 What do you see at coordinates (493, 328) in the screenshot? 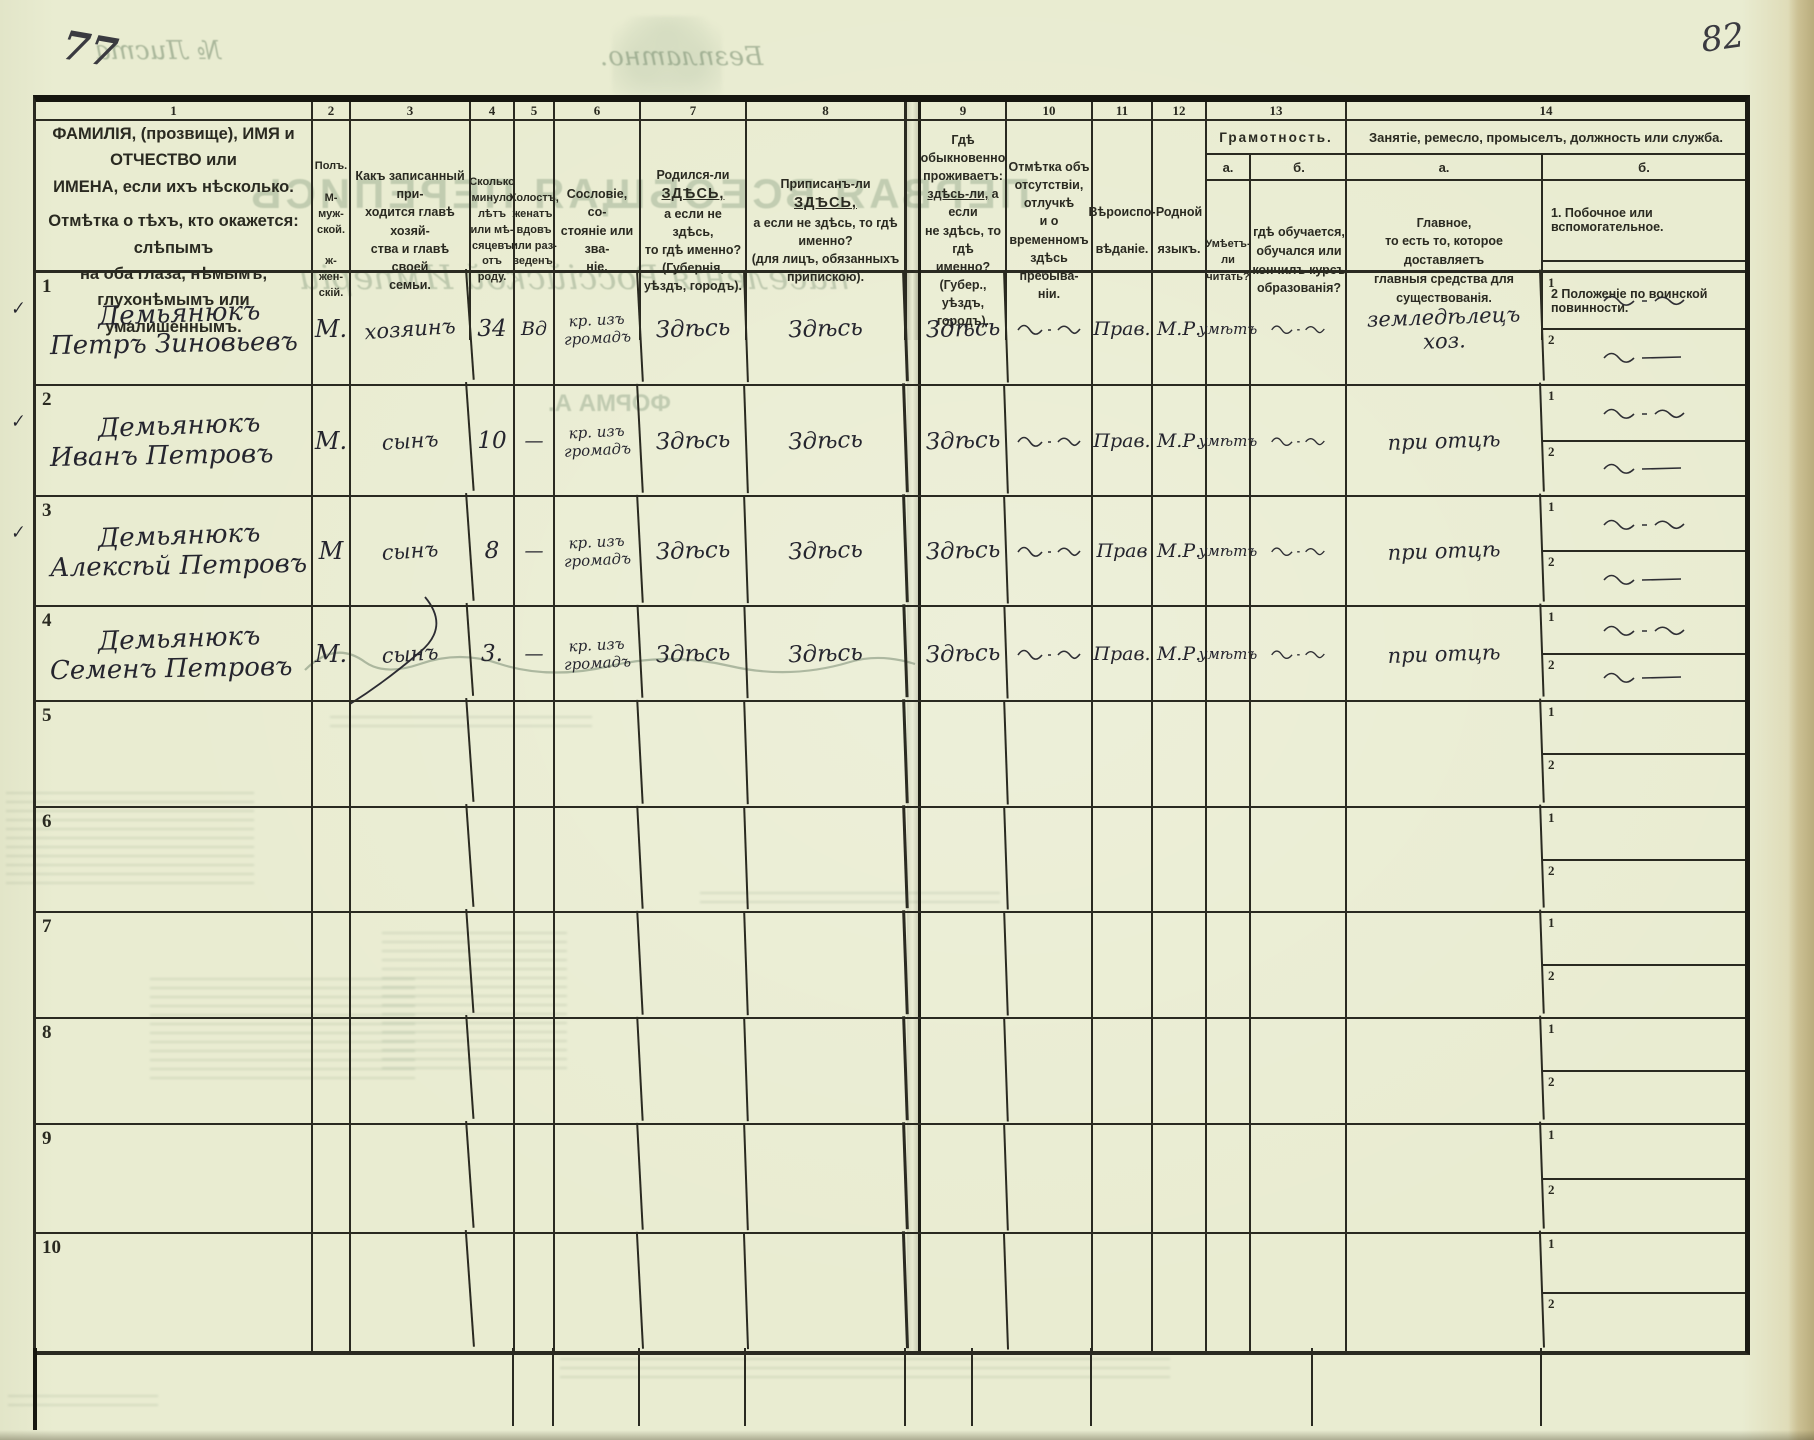
I see `age-cell: 34` at bounding box center [493, 328].